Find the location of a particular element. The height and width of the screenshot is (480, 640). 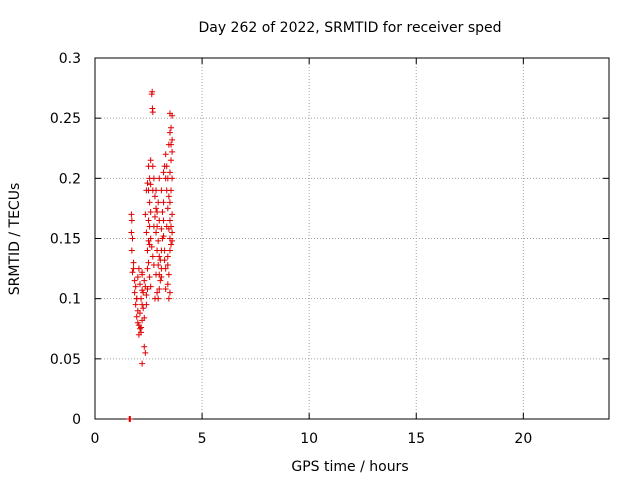

scatter-points is located at coordinates (151, 255).